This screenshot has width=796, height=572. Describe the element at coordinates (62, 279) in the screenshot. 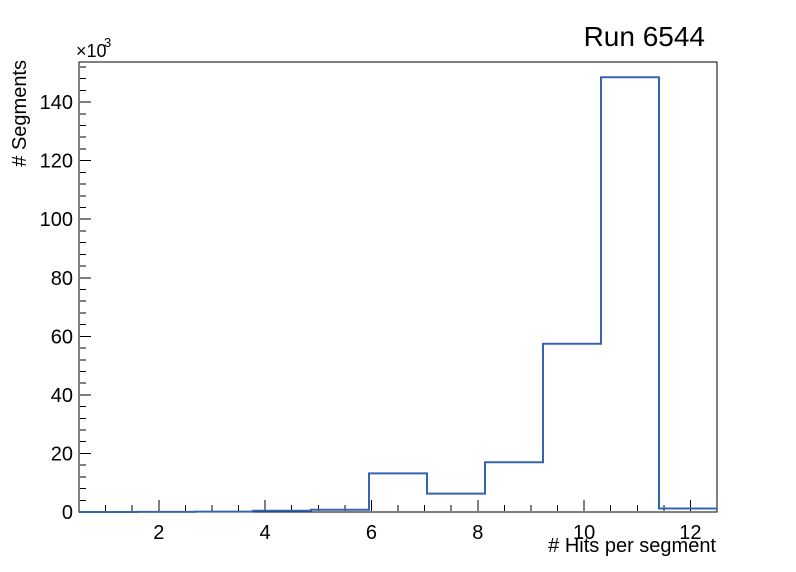

I see `y-tick-label: 80` at that location.